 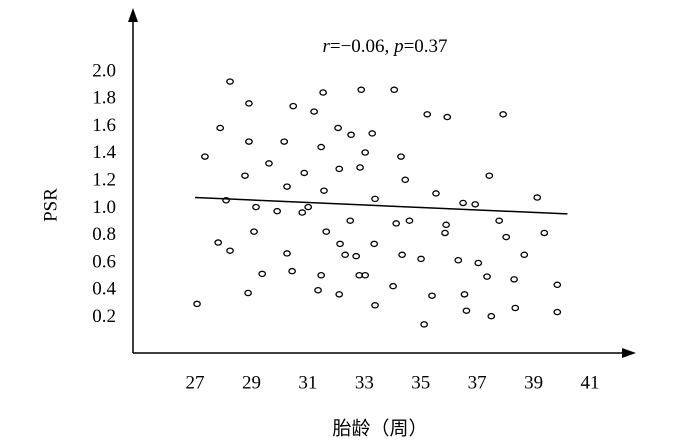 What do you see at coordinates (104, 234) in the screenshot?
I see `y-tick-label: 0.8` at bounding box center [104, 234].